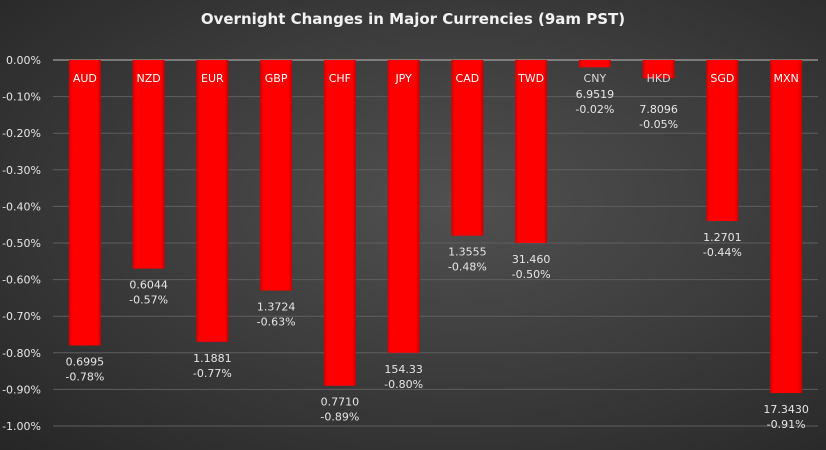  What do you see at coordinates (85, 78) in the screenshot?
I see `category-label: AUD` at bounding box center [85, 78].